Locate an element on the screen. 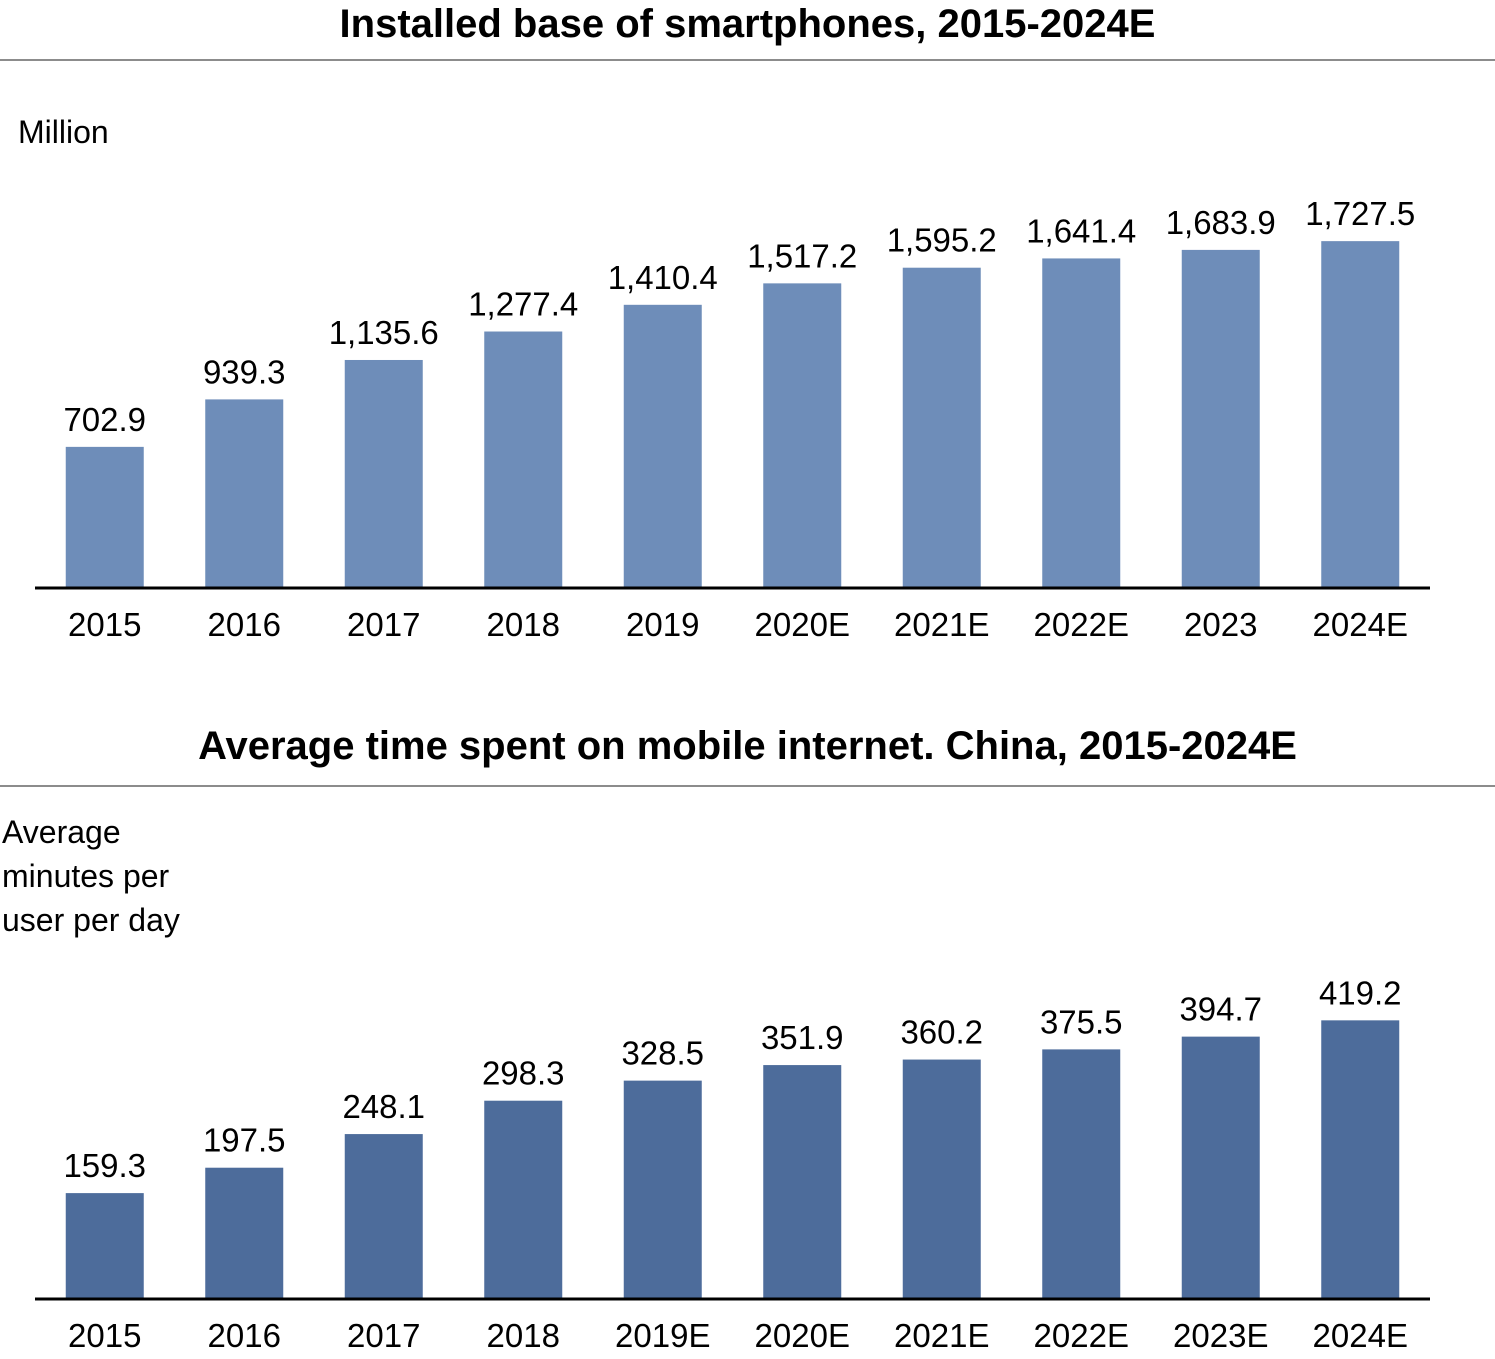  chart1-x-tick-label: 2020E is located at coordinates (802, 624).